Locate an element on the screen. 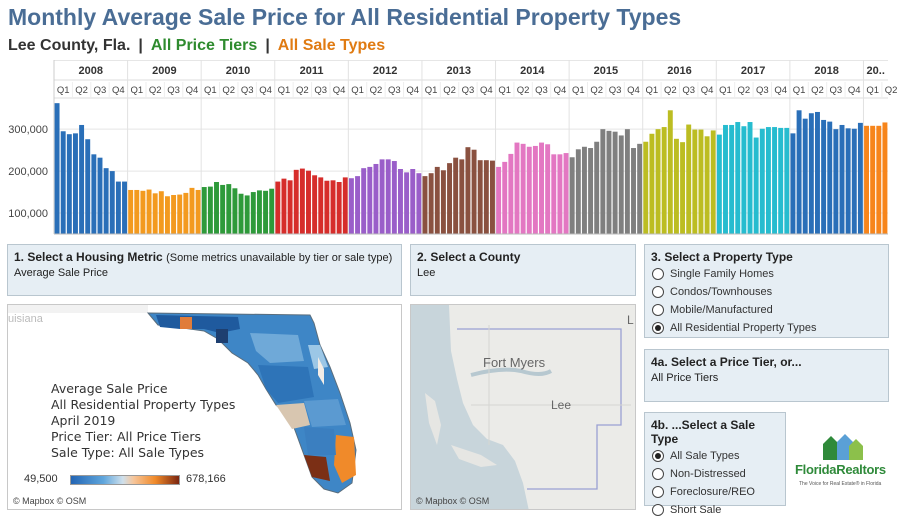 The height and width of the screenshot is (519, 899). panhandle-dark is located at coordinates (198, 324).